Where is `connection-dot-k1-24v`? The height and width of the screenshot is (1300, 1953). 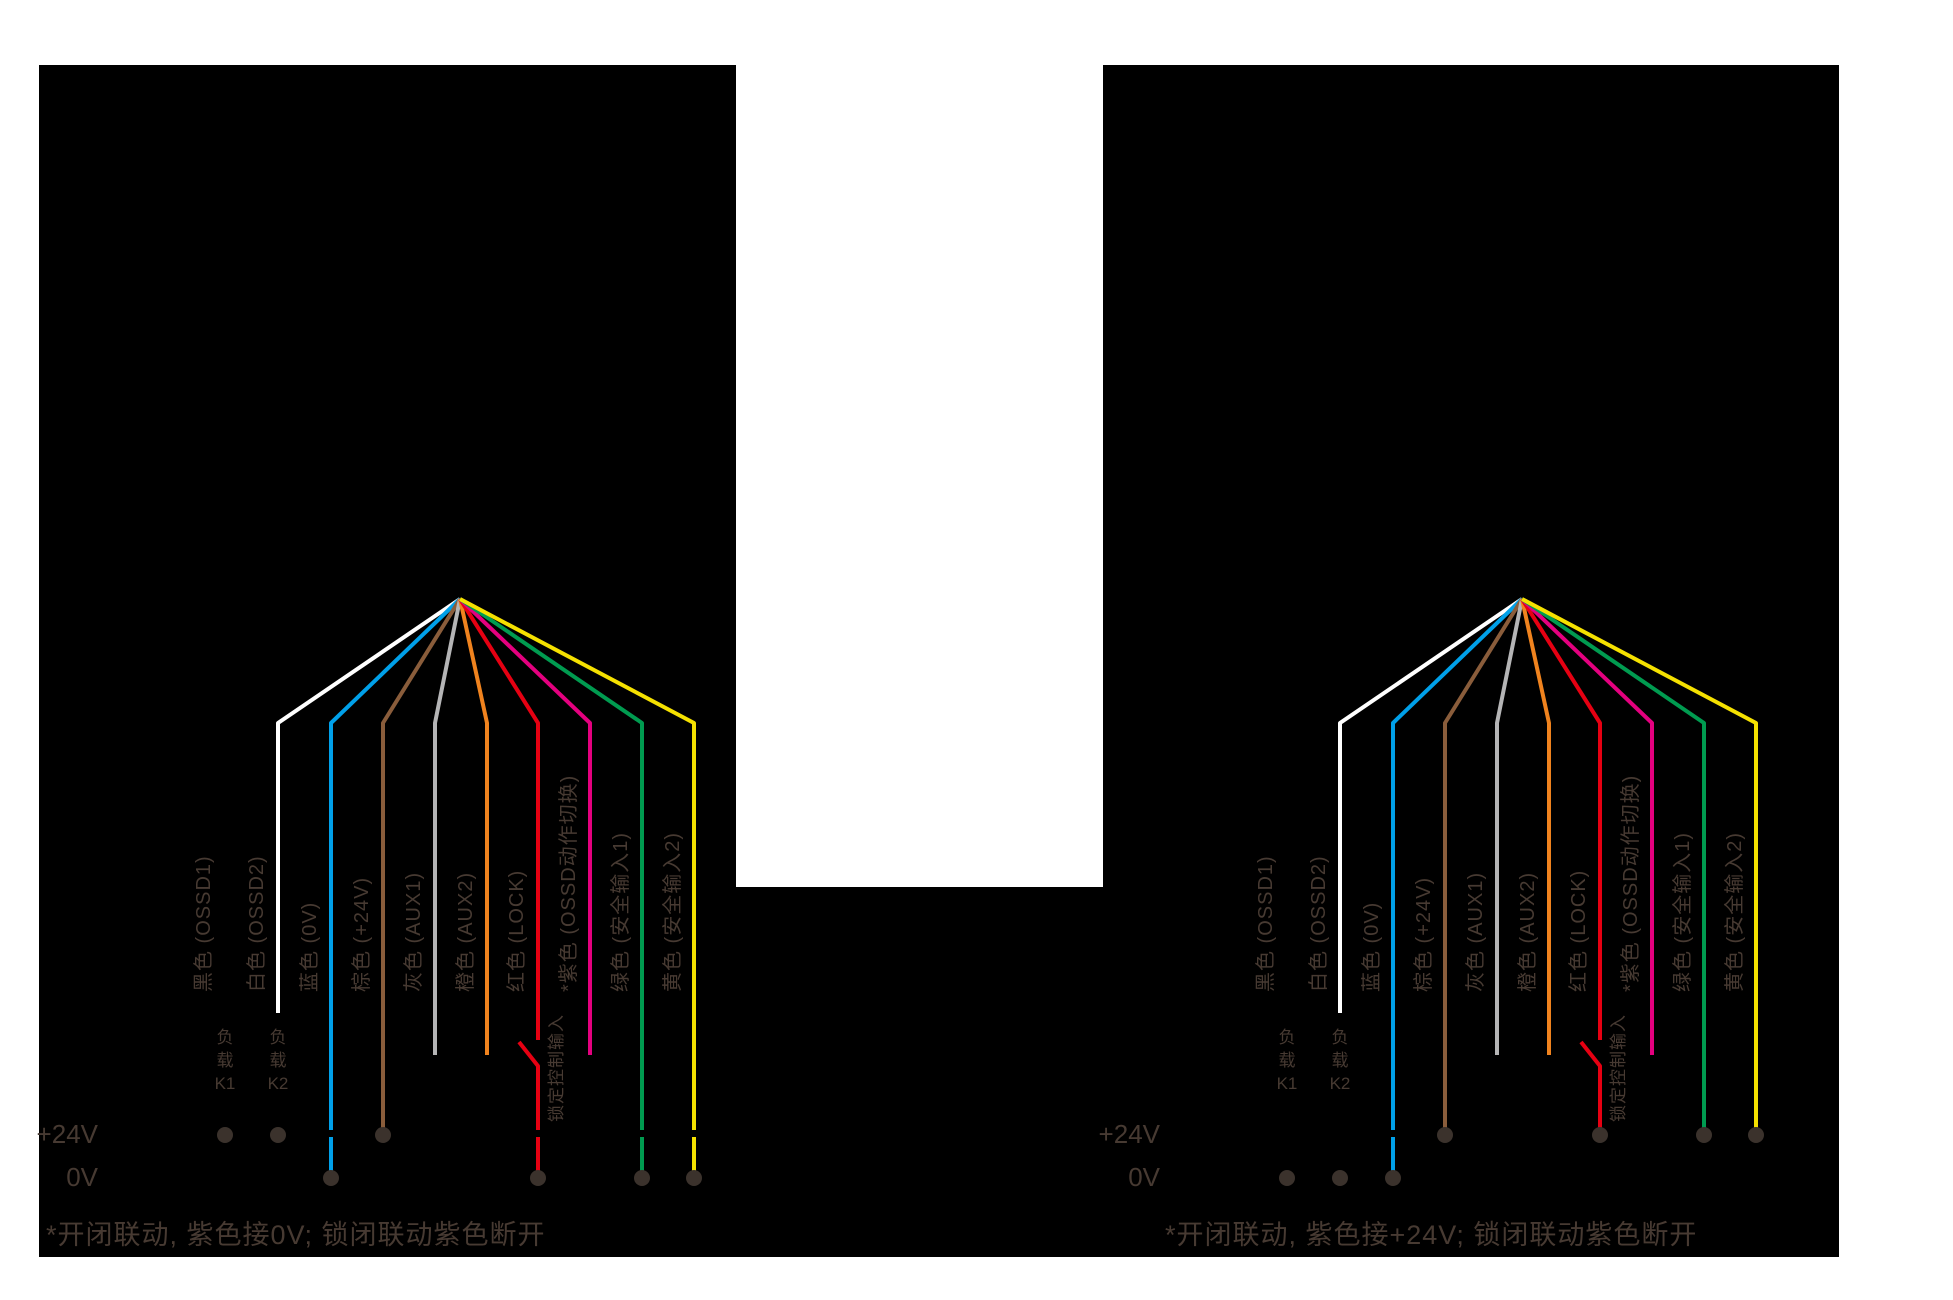
connection-dot-k1-24v is located at coordinates (225, 1135).